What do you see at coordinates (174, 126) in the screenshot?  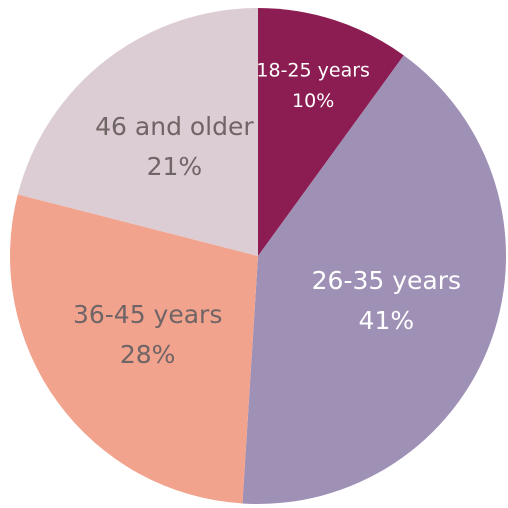 I see `slice-label: 46 and older` at bounding box center [174, 126].